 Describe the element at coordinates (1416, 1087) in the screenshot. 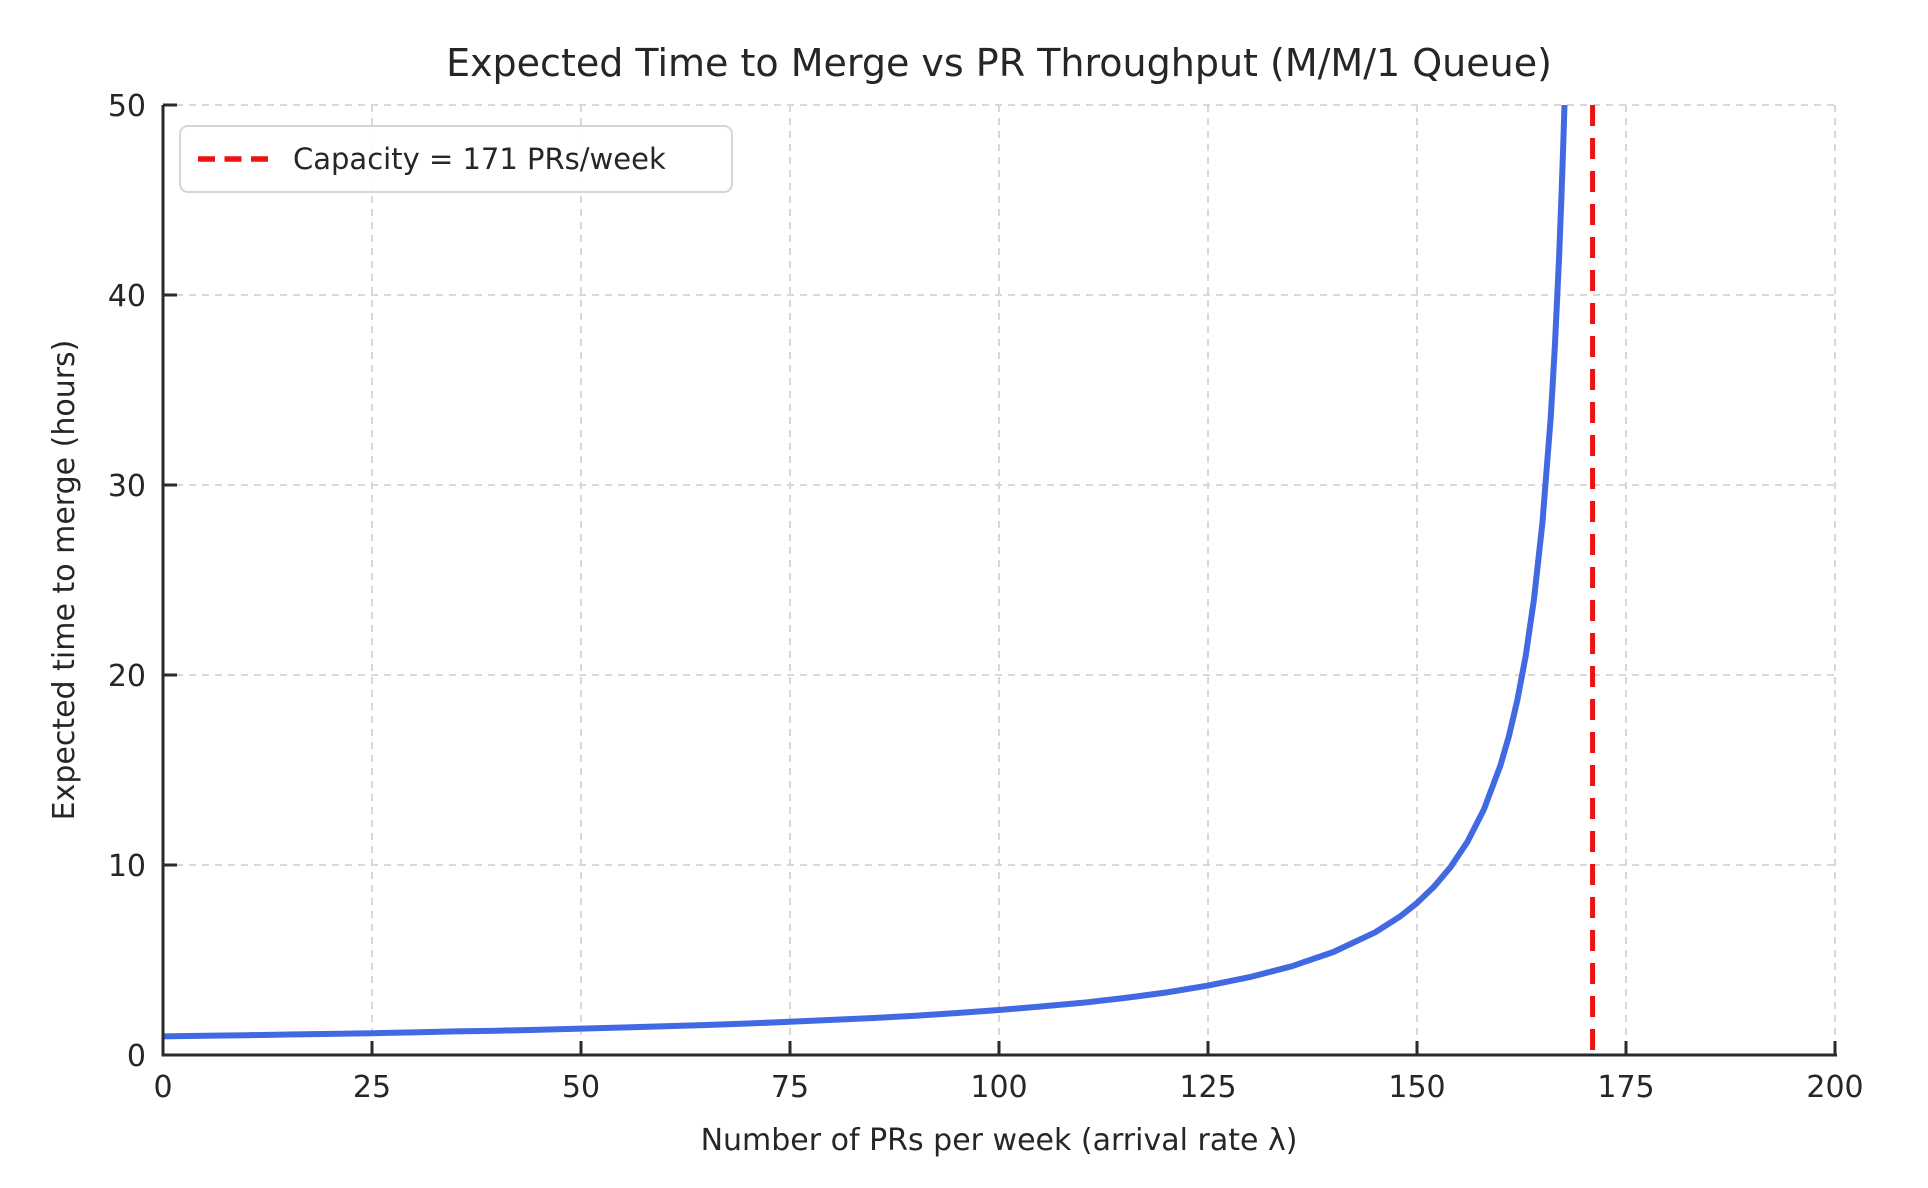

I see `x-tick-label: 150` at that location.